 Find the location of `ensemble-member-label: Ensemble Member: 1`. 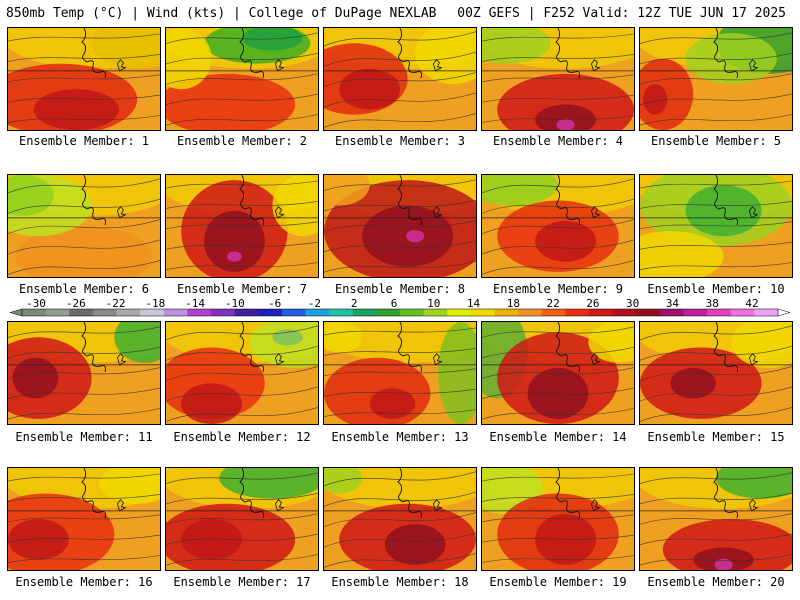

ensemble-member-label: Ensemble Member: 1 is located at coordinates (84, 141).